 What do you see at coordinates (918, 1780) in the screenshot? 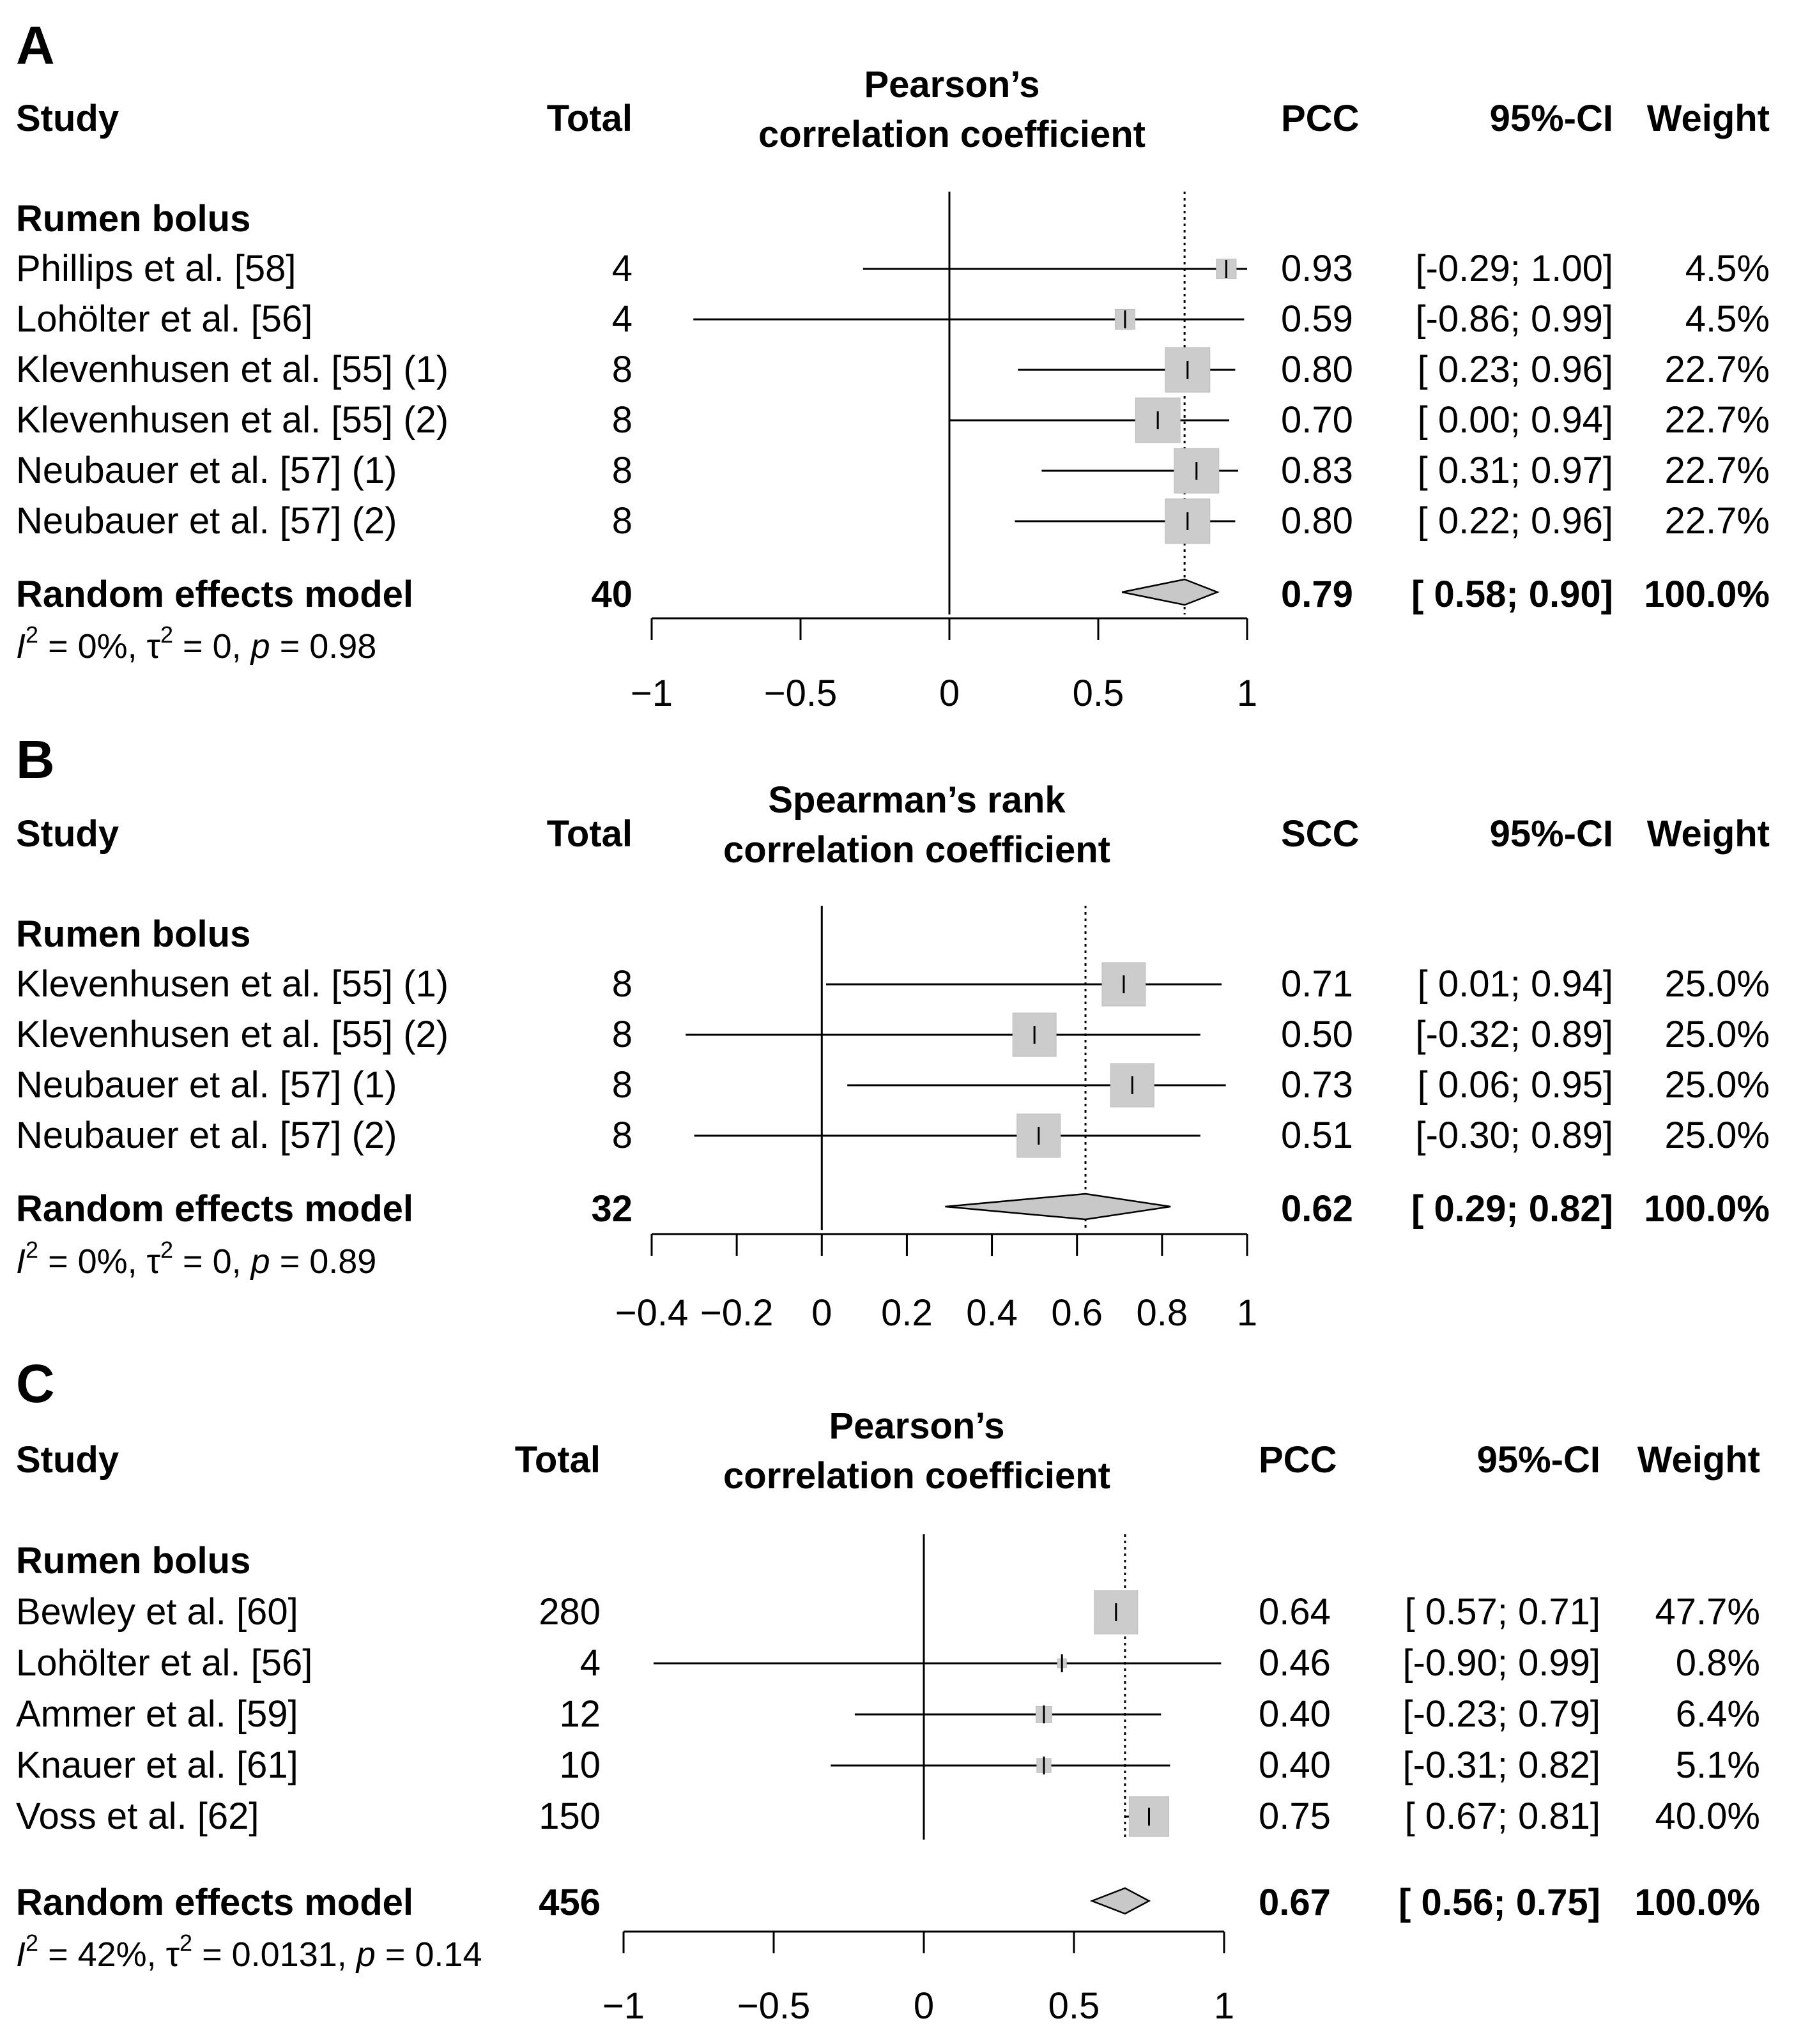
I see `forest-plot-area: −1 −0.5 0 0.5 1` at bounding box center [918, 1780].